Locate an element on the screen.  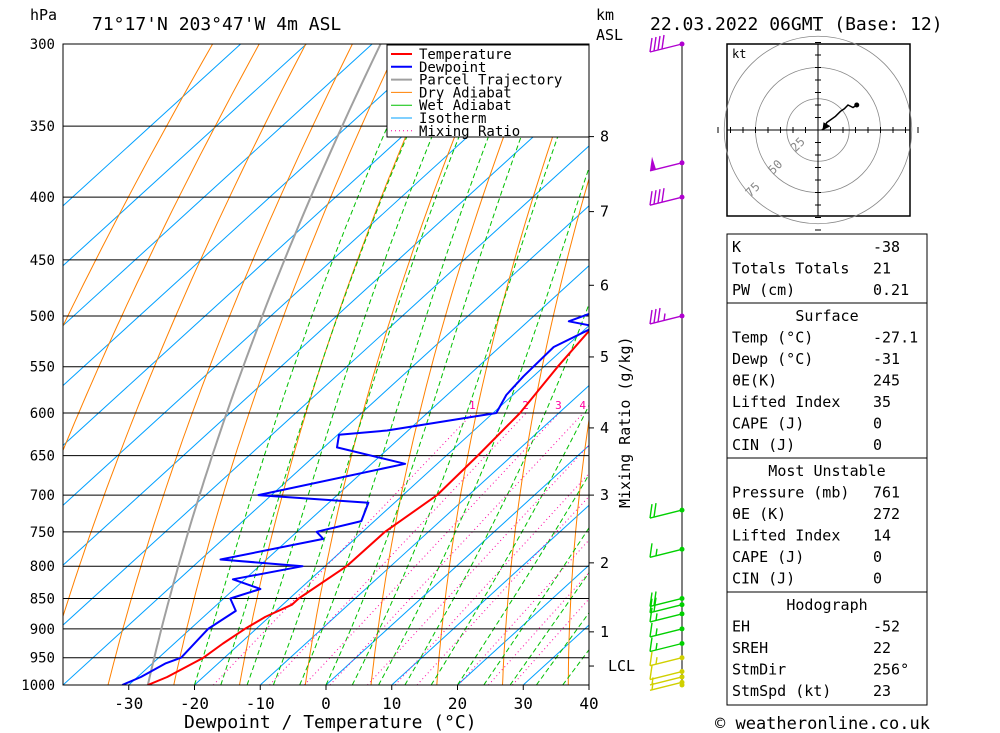
pressure-tick-label: 850 is located at coordinates (42, 599).